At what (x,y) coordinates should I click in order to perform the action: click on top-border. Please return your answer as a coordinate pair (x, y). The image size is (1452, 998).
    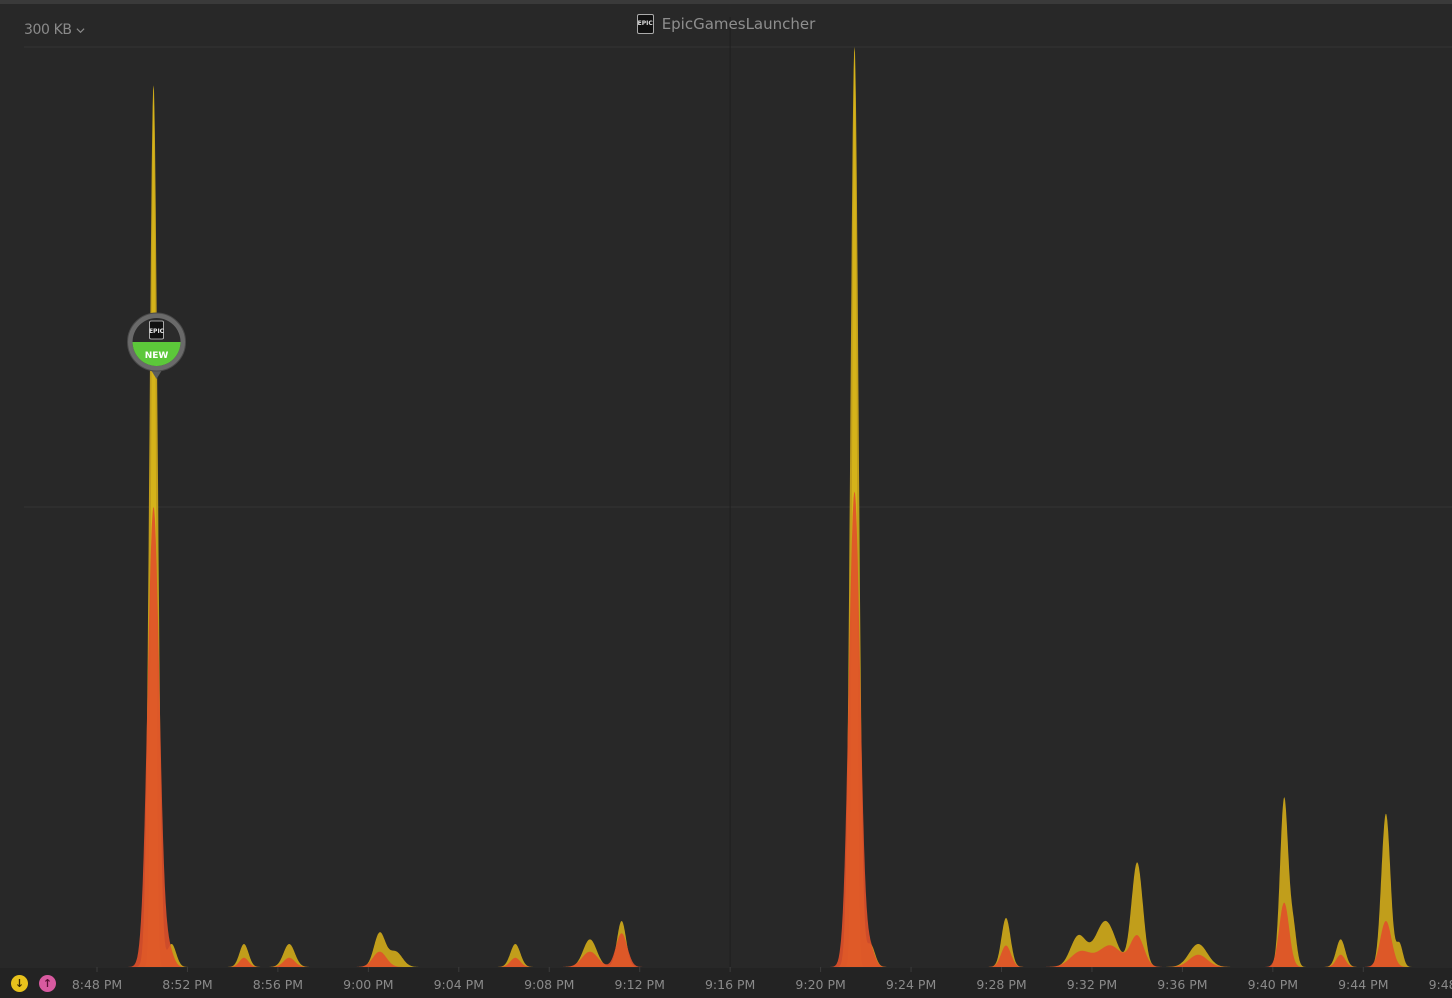
    Looking at the image, I should click on (726, 2).